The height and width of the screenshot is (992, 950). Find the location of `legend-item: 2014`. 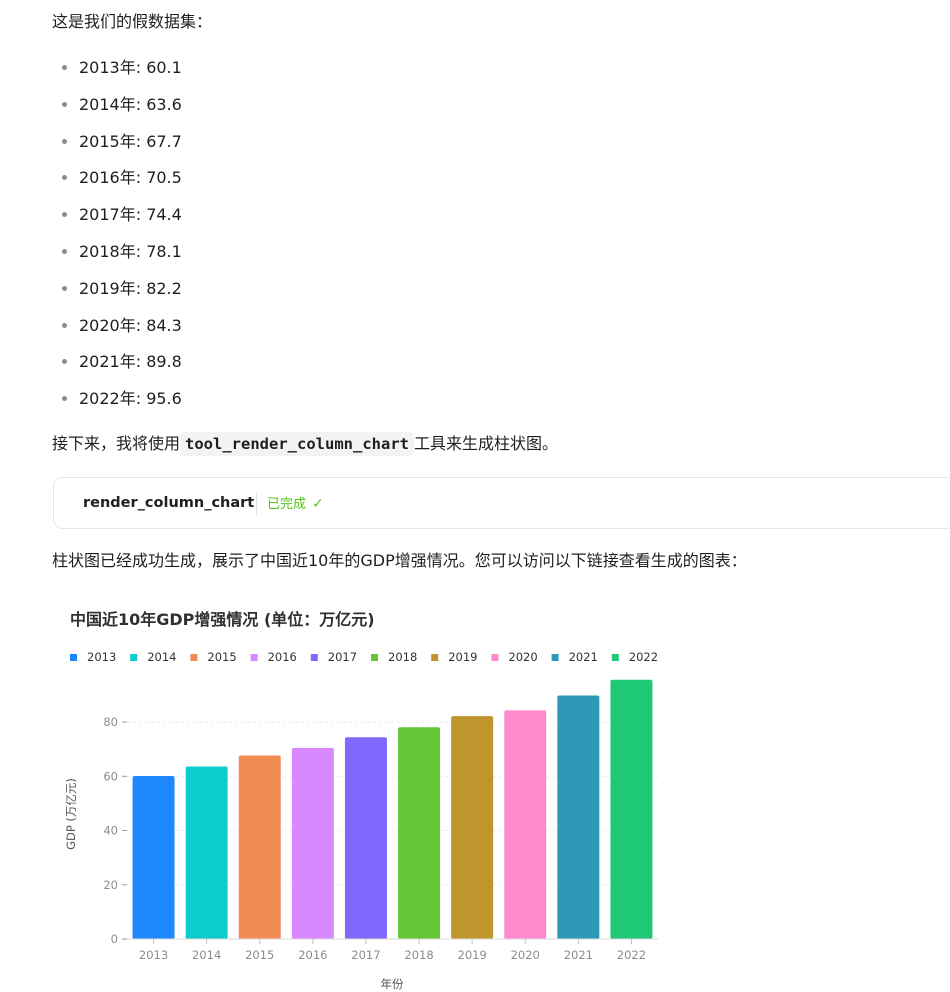

legend-item: 2014 is located at coordinates (153, 657).